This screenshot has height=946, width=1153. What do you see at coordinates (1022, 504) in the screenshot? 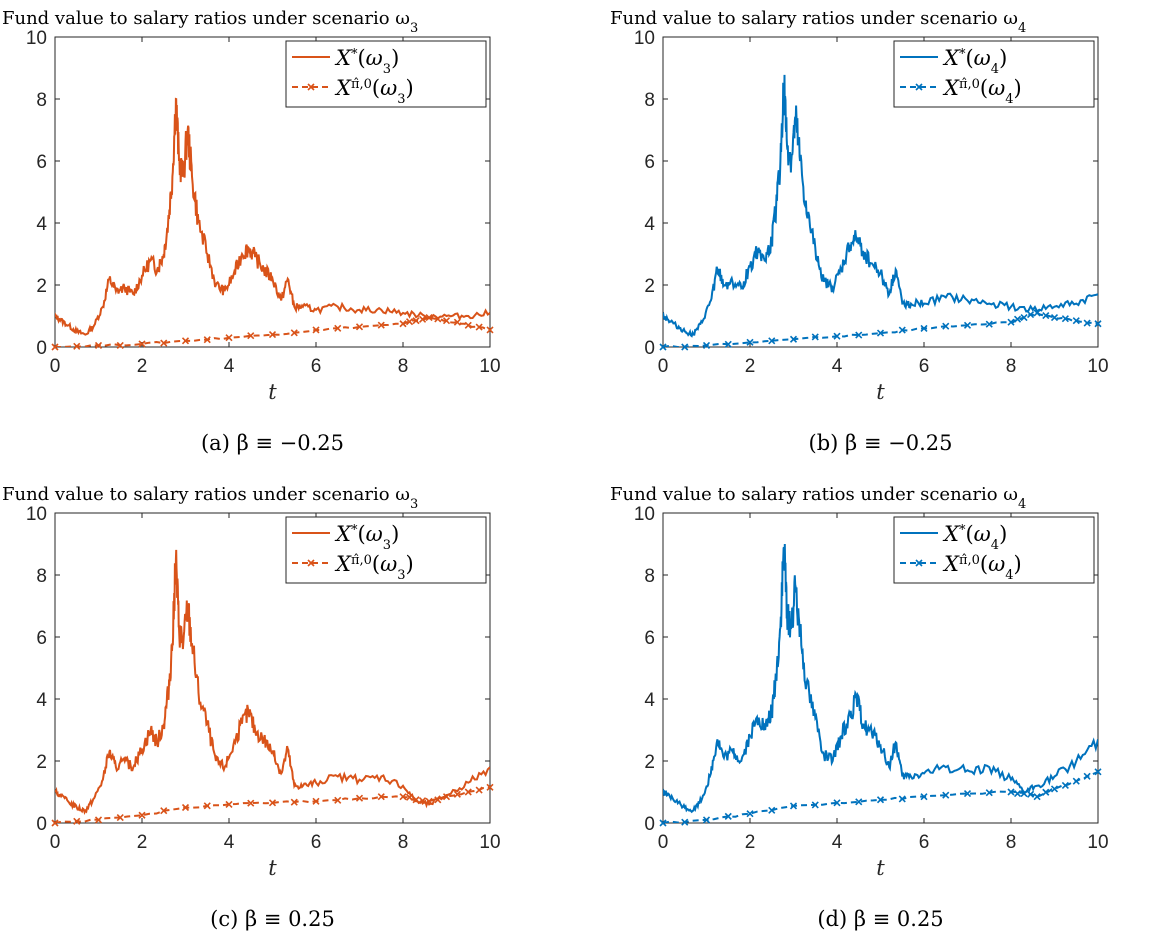
I see `chart-title-subscript: 4` at bounding box center [1022, 504].